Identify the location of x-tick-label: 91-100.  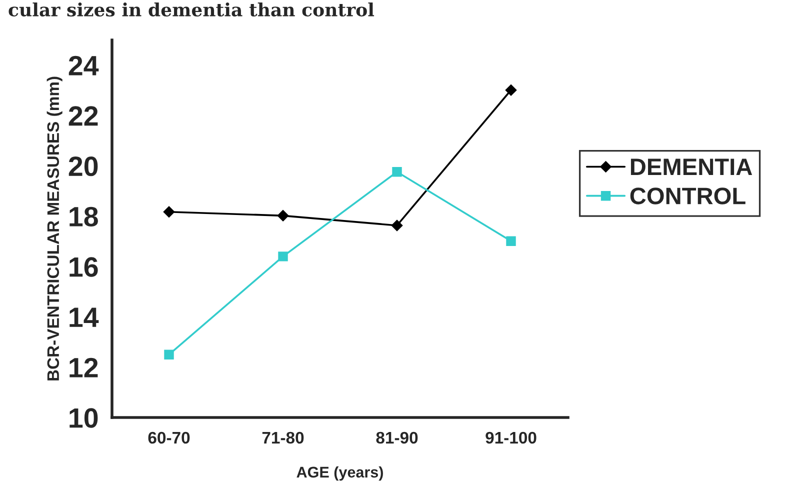
(511, 438).